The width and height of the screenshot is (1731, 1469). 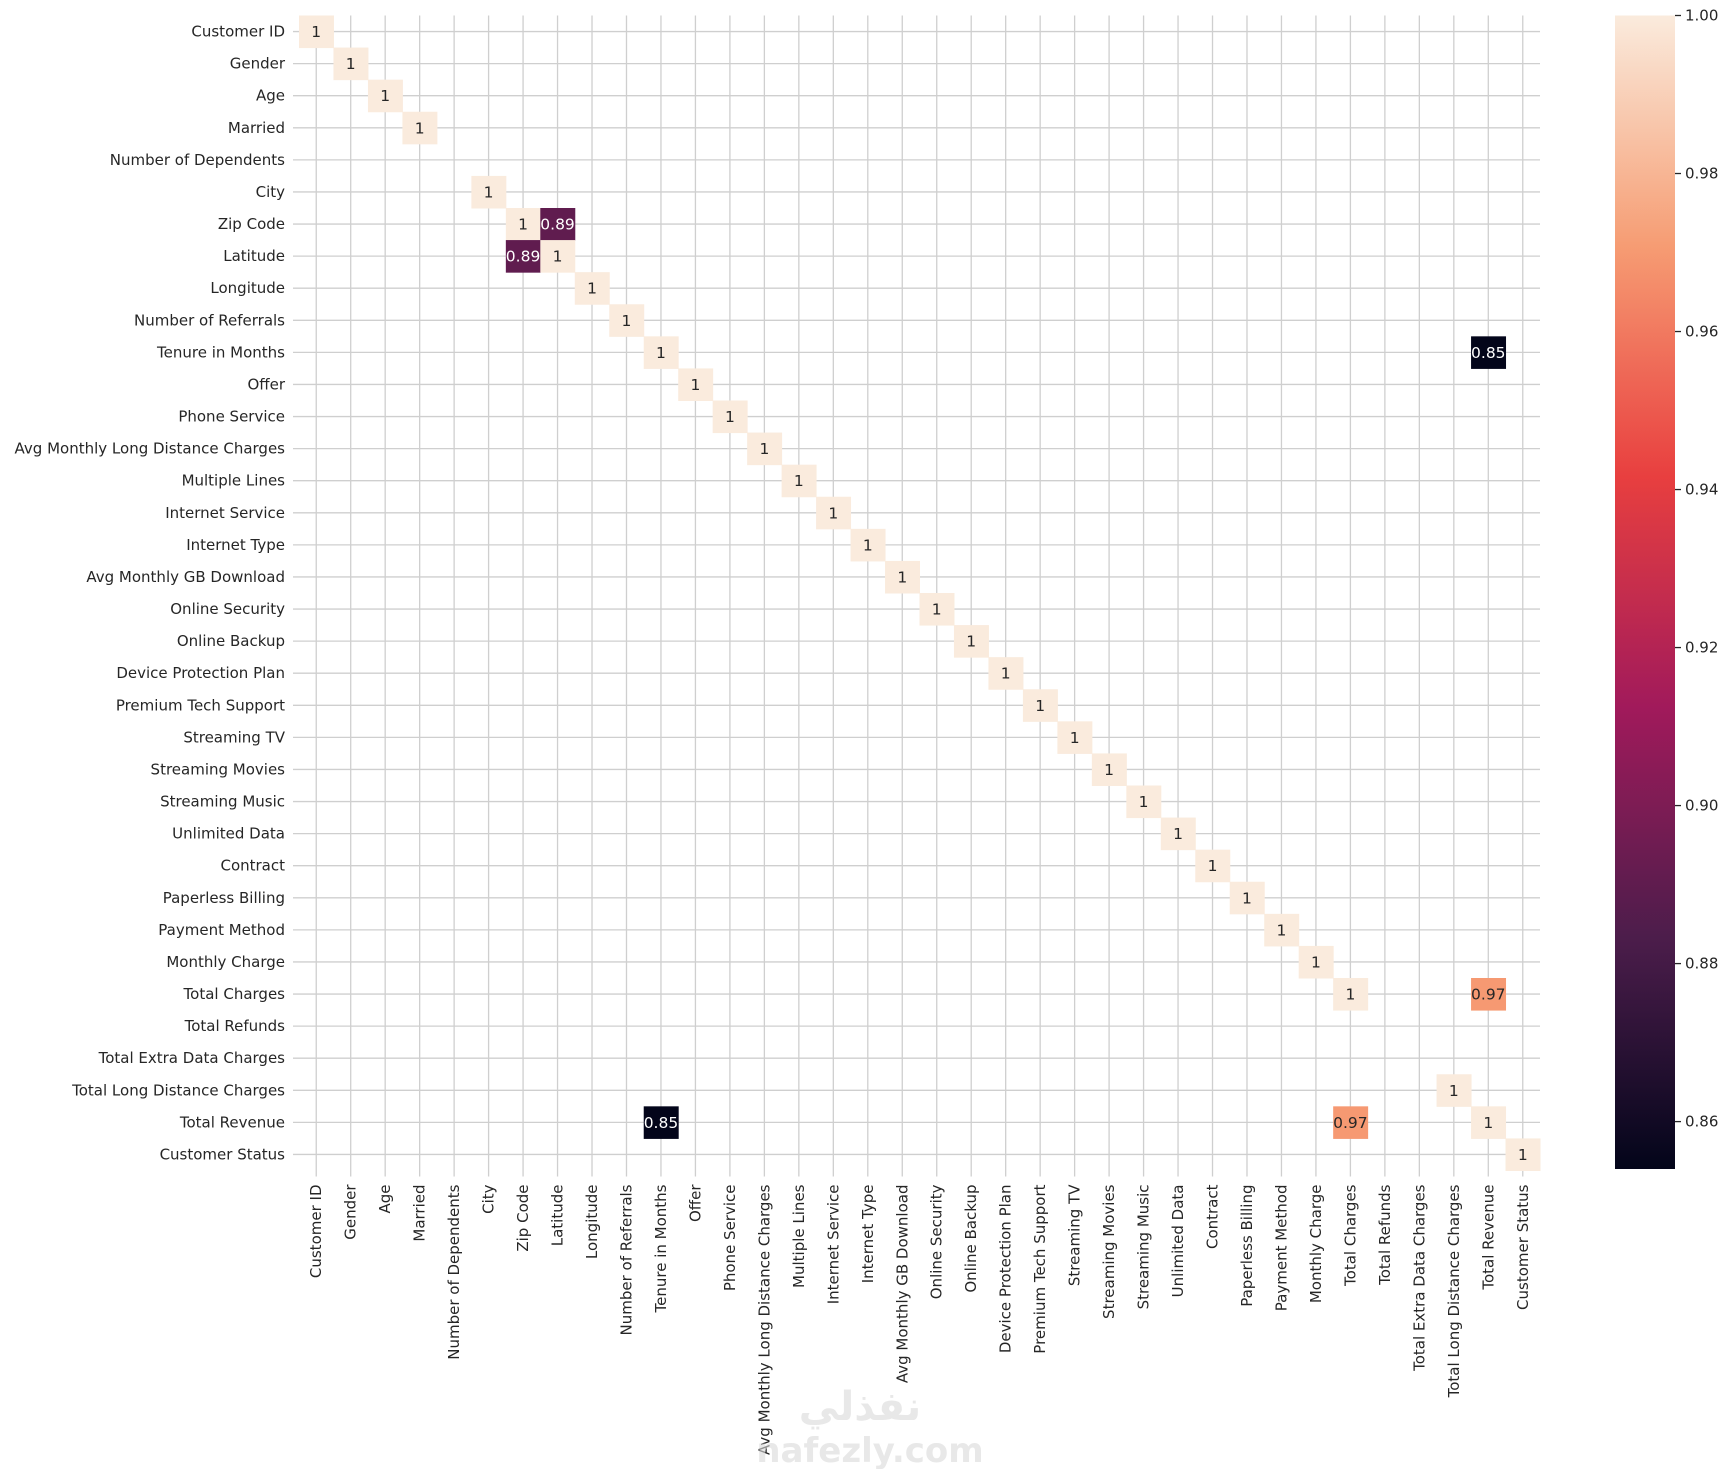 What do you see at coordinates (234, 737) in the screenshot?
I see `y-tick-label: Streaming TV` at bounding box center [234, 737].